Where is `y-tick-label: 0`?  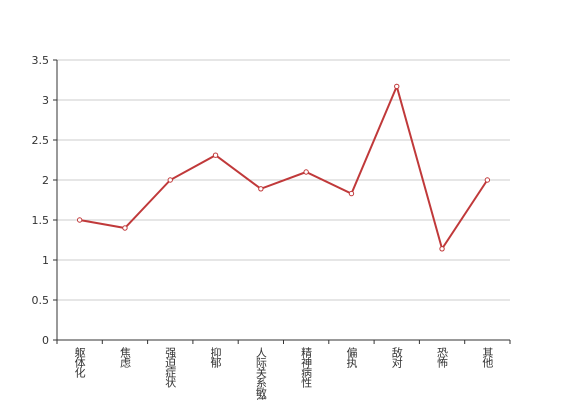 y-tick-label: 0 is located at coordinates (45, 340).